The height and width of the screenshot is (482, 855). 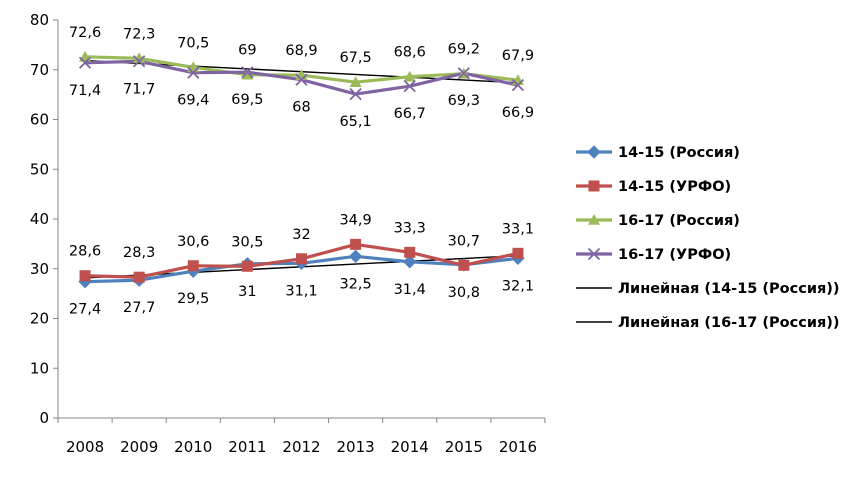 What do you see at coordinates (139, 34) in the screenshot?
I see `data-label: 72,3` at bounding box center [139, 34].